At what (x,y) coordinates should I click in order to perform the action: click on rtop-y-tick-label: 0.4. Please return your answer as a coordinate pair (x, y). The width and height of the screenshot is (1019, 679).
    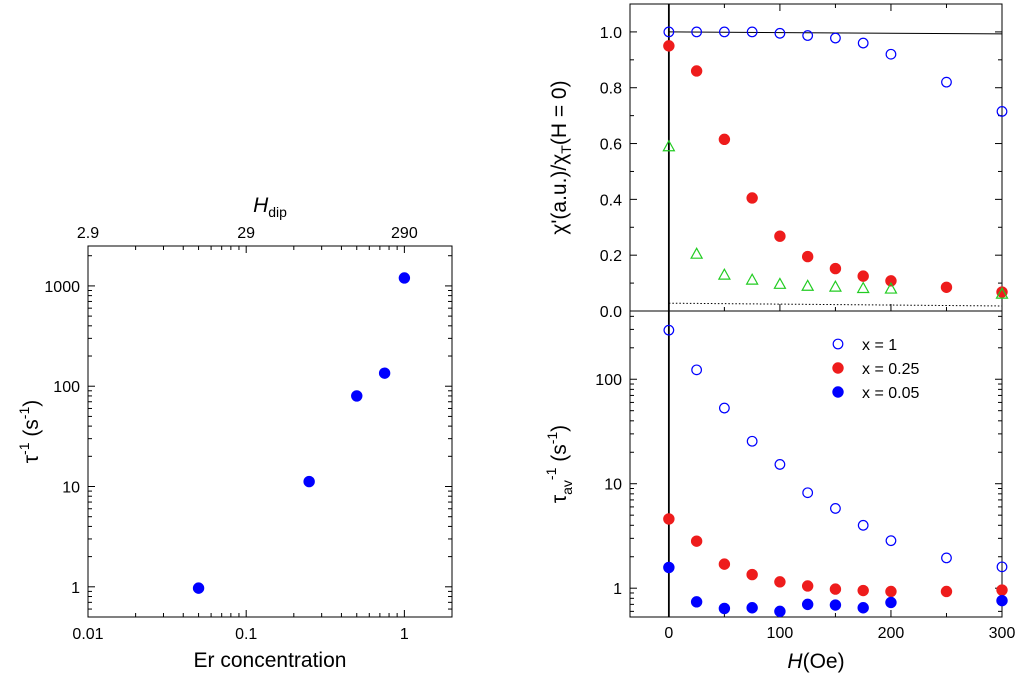
    Looking at the image, I should click on (611, 200).